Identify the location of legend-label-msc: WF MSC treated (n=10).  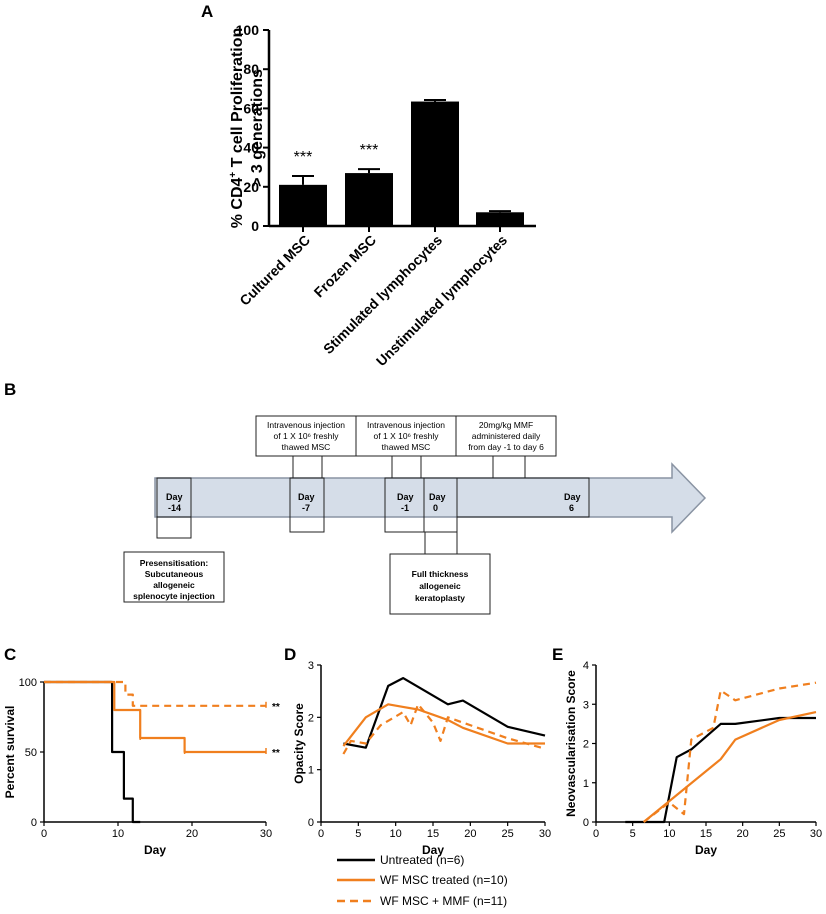
(444, 880).